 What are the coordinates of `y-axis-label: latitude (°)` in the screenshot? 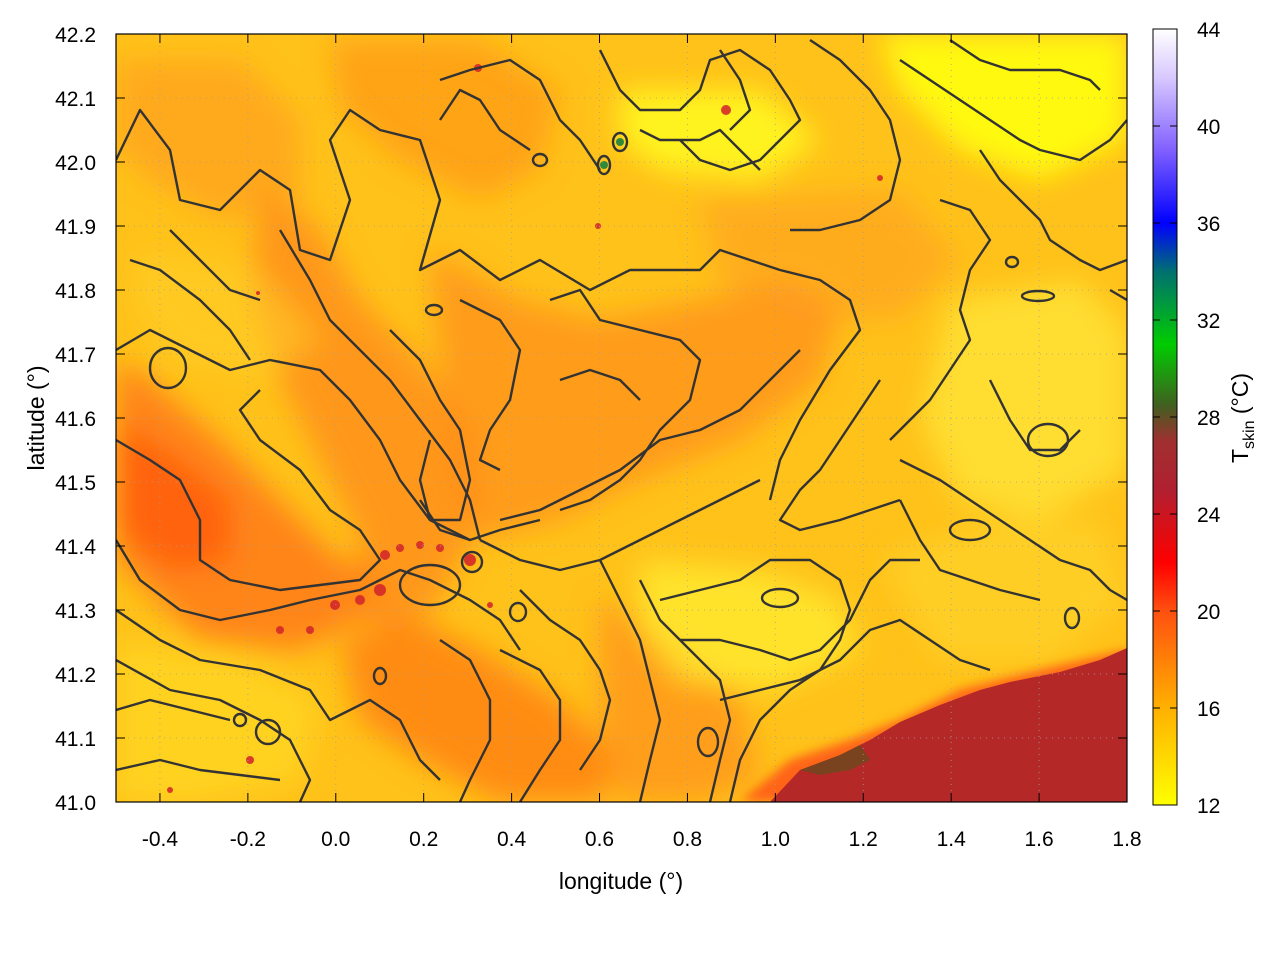 It's located at (36, 417).